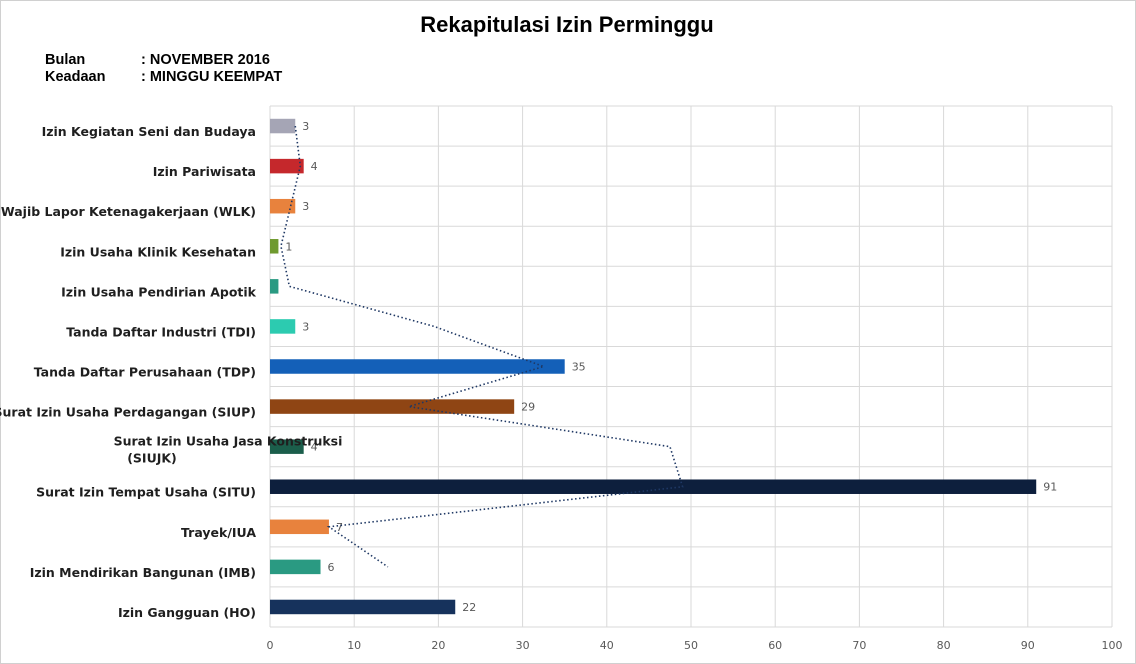 This screenshot has height=664, width=1136. I want to click on x-tick-label: 70, so click(859, 645).